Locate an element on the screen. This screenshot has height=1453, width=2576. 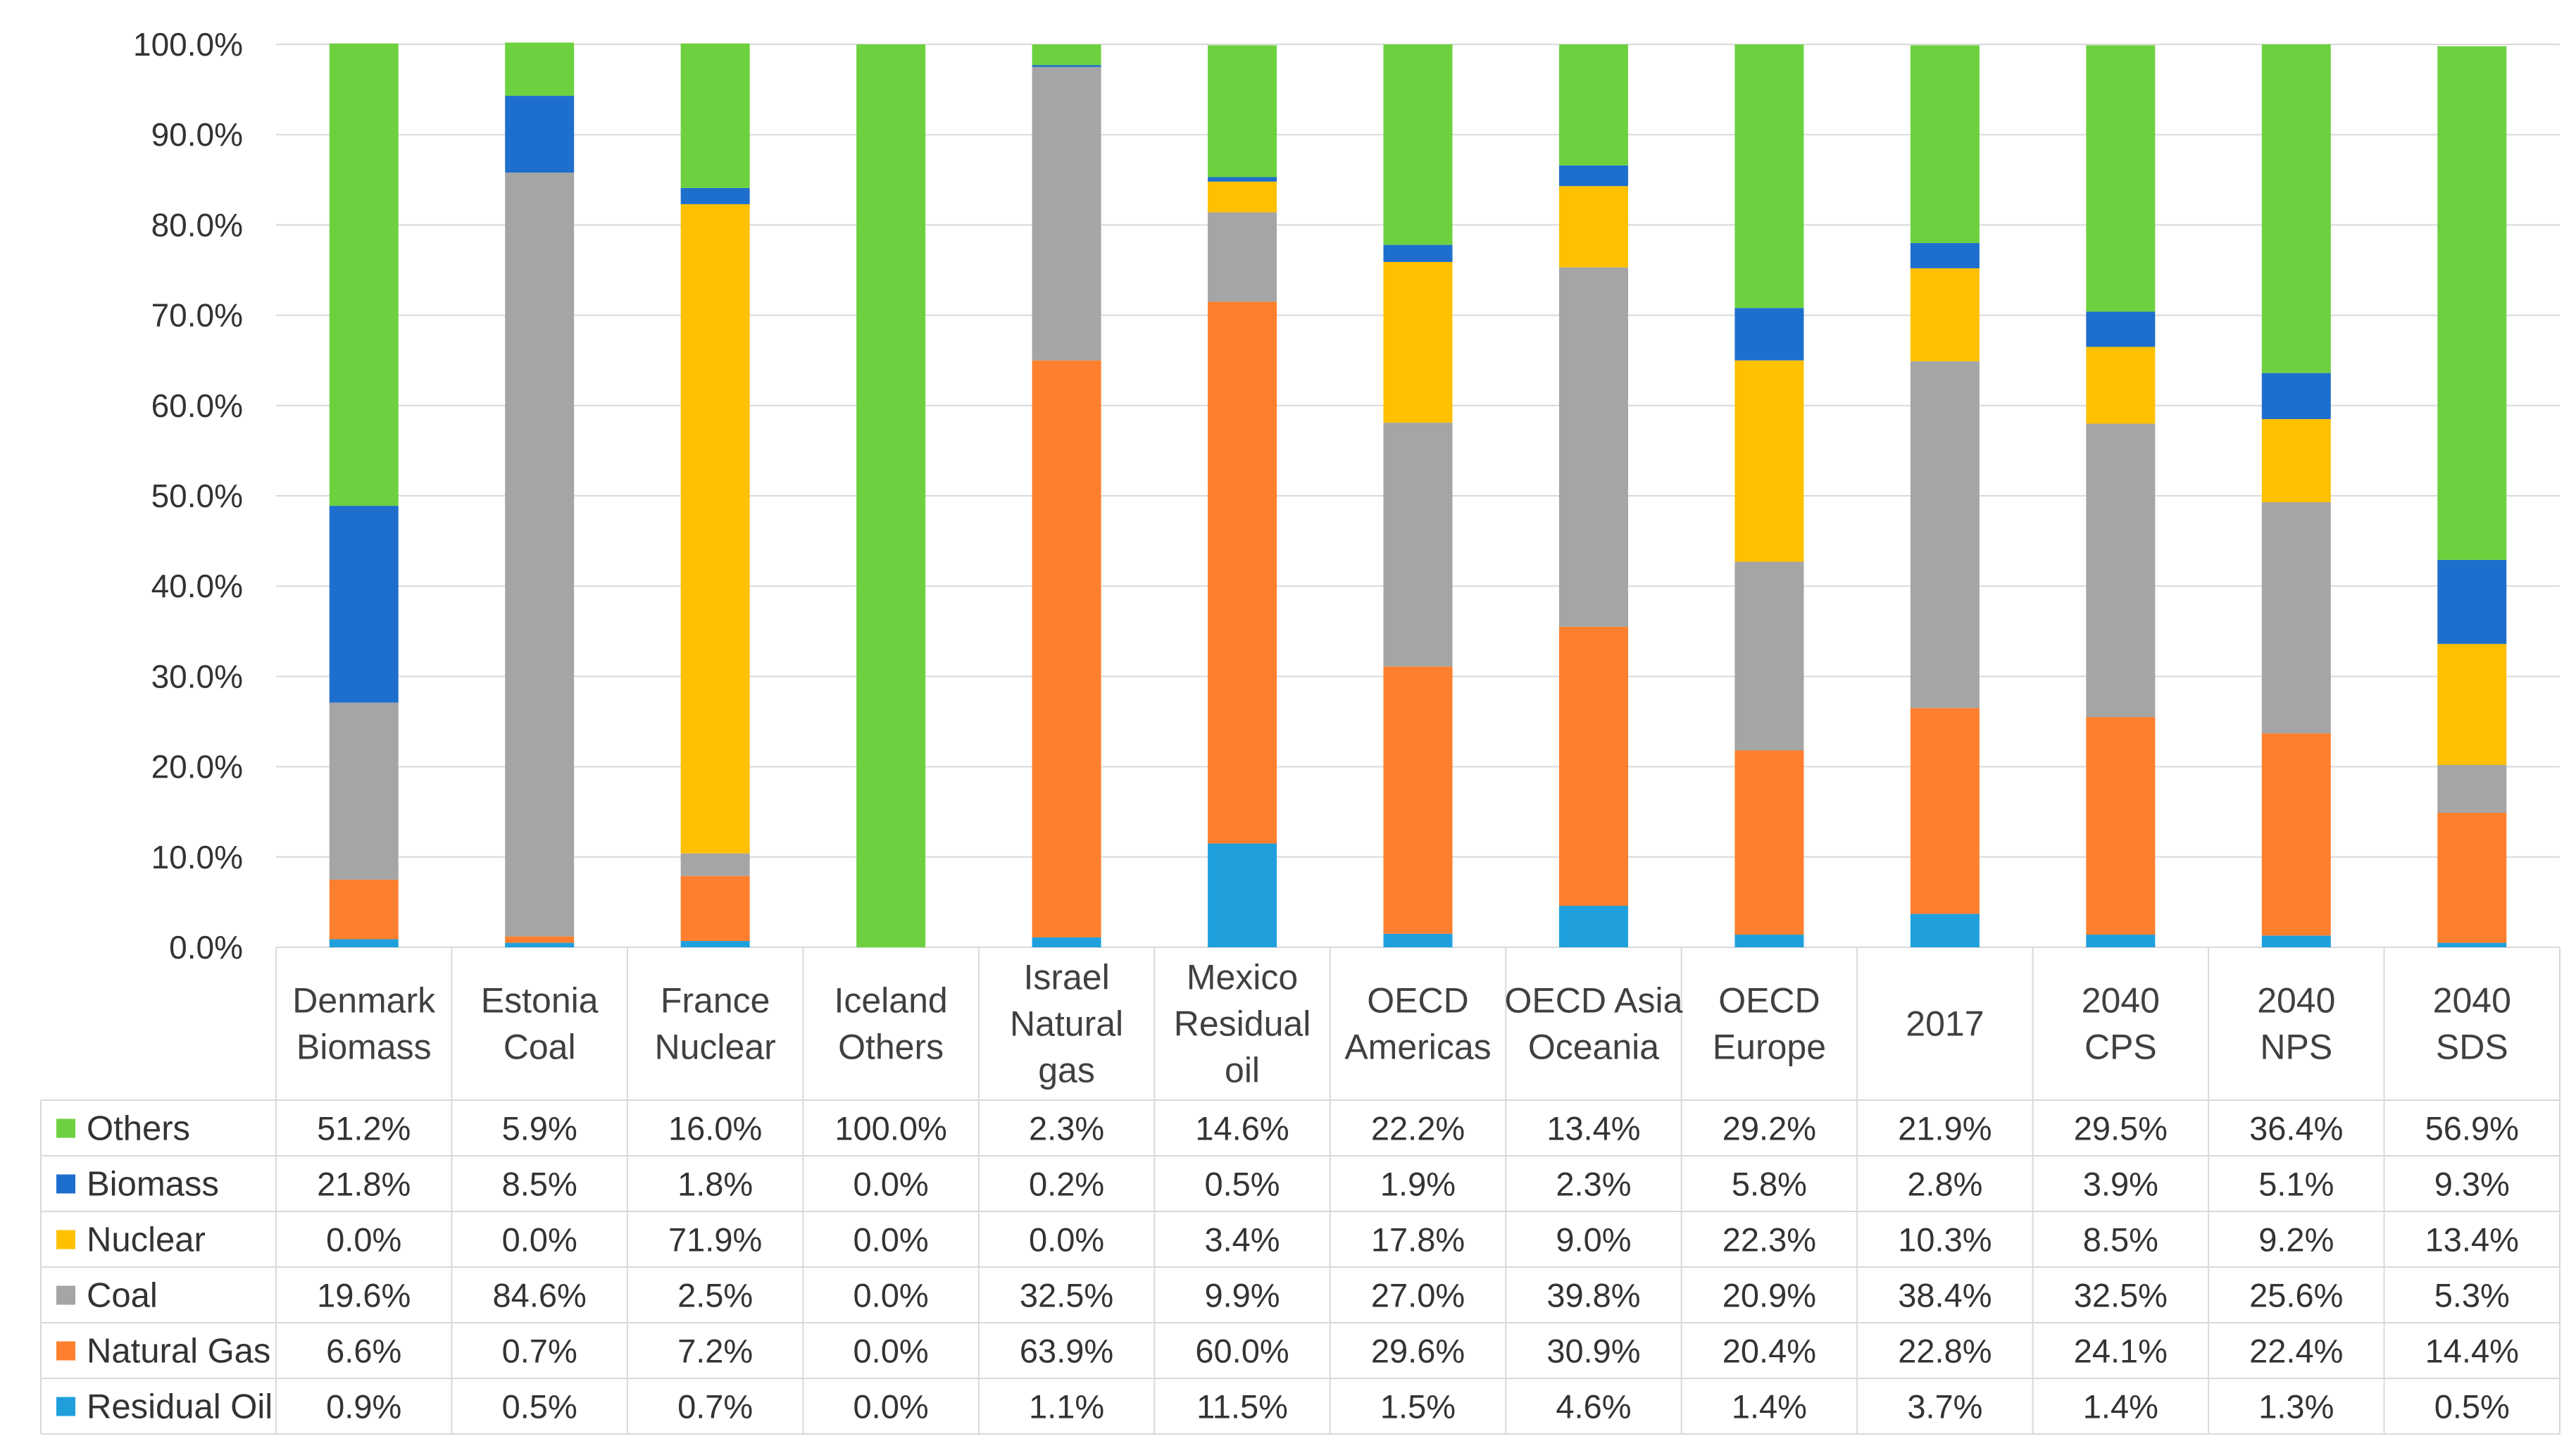
category-label-line: NPS is located at coordinates (2296, 1047).